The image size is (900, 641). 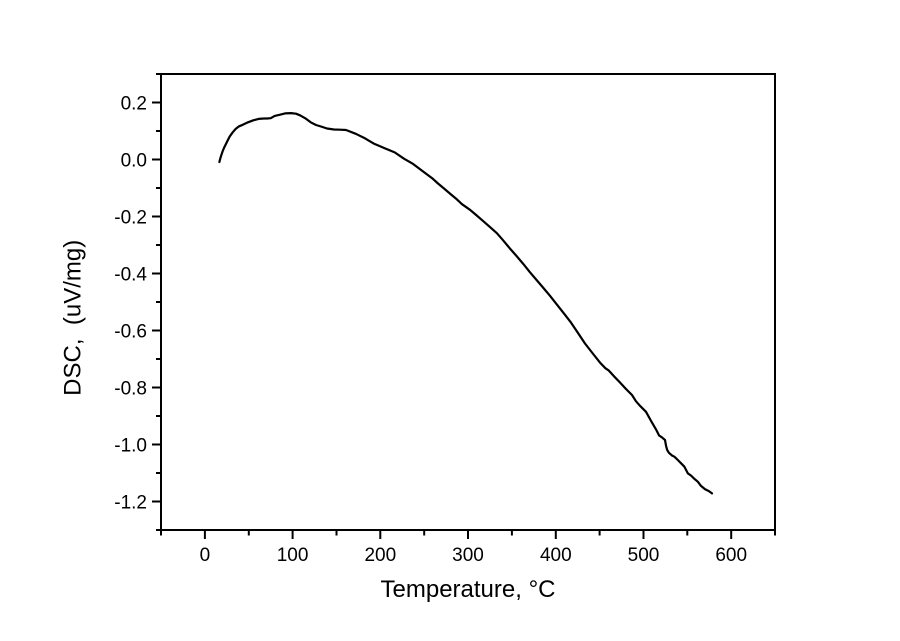 I want to click on svg-text: Temperature, °C, so click(x=468, y=589).